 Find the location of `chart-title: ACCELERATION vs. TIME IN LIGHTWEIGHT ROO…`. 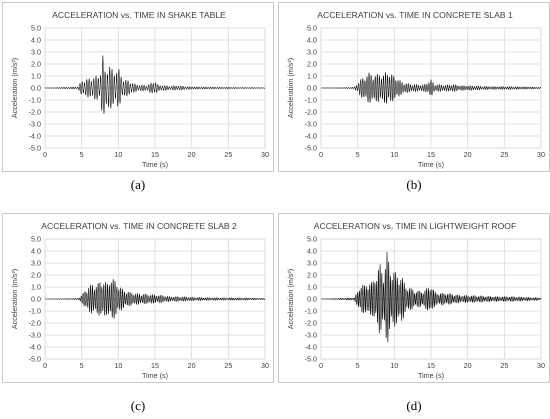

chart-title: ACCELERATION vs. TIME IN LIGHTWEIGHT ROO… is located at coordinates (415, 226).